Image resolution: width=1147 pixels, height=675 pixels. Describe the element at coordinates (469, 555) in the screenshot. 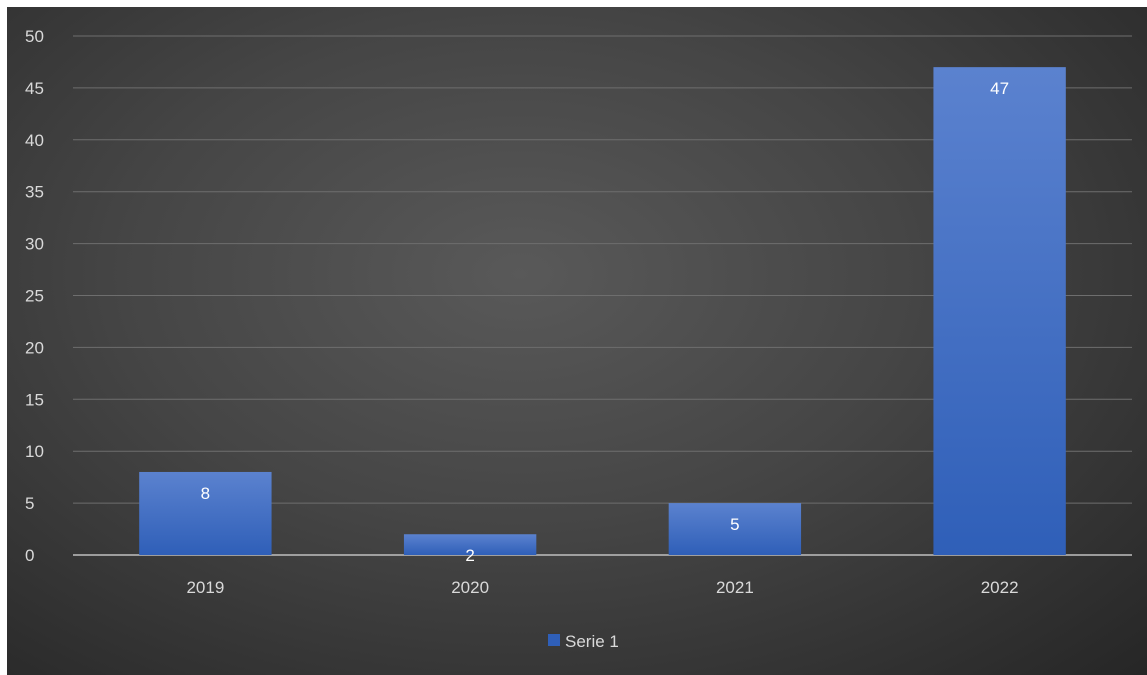

I see `data-label: 2` at that location.